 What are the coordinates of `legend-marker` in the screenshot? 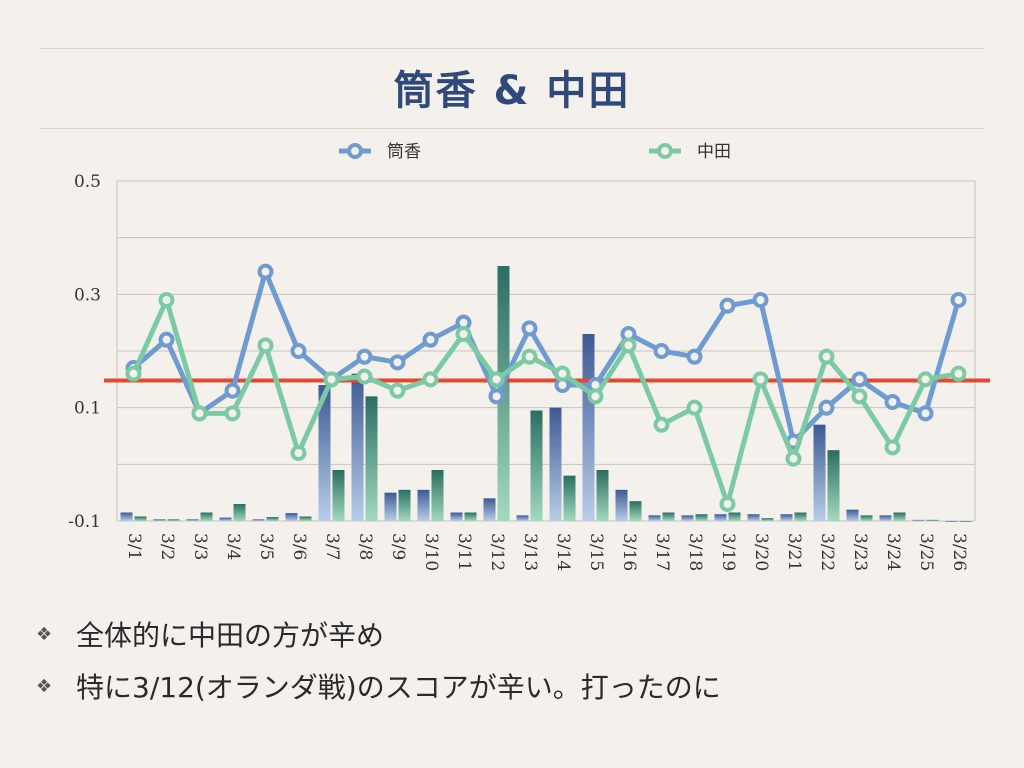 It's located at (665, 151).